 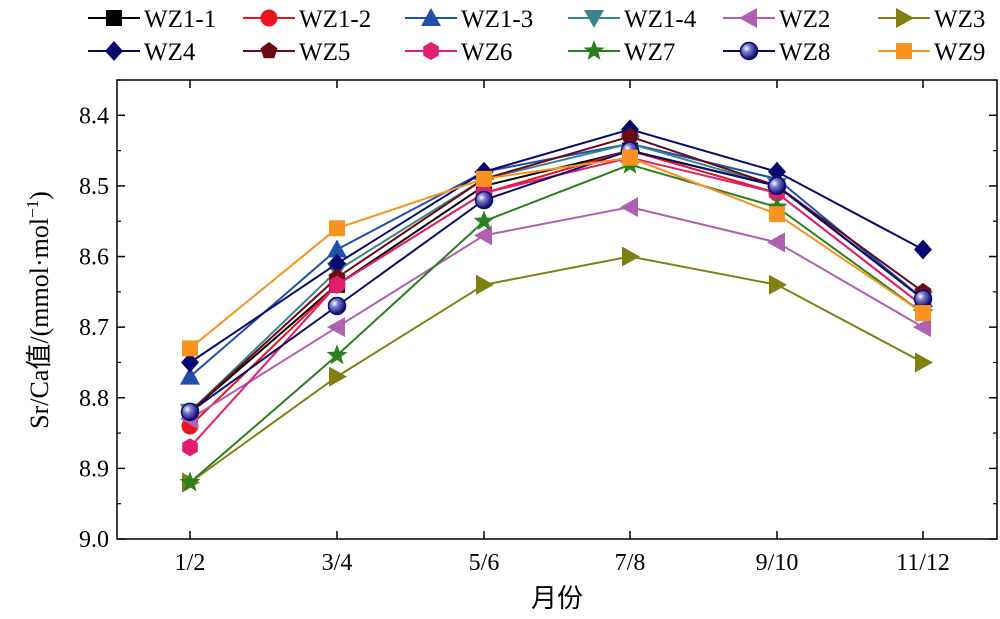 What do you see at coordinates (649, 52) in the screenshot?
I see `legend-label: WZ7` at bounding box center [649, 52].